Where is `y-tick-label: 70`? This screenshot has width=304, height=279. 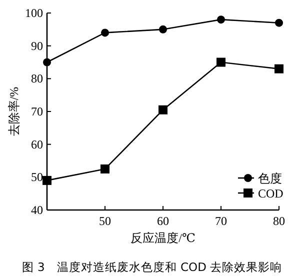
y-tick-label: 70 is located at coordinates (37, 111).